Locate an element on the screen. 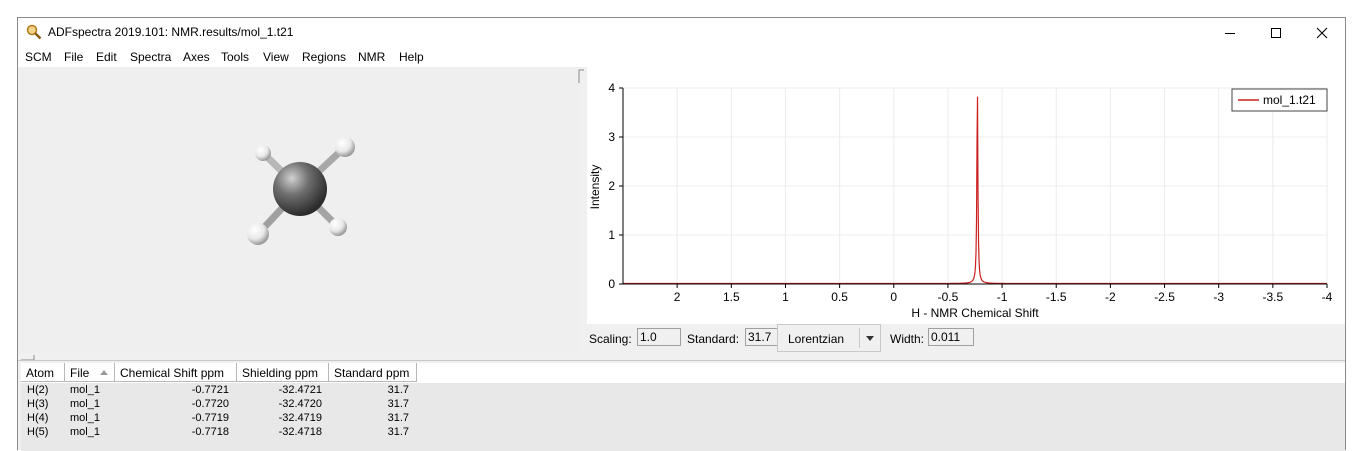 This screenshot has height=451, width=1371. maximize-icon is located at coordinates (1276, 32).